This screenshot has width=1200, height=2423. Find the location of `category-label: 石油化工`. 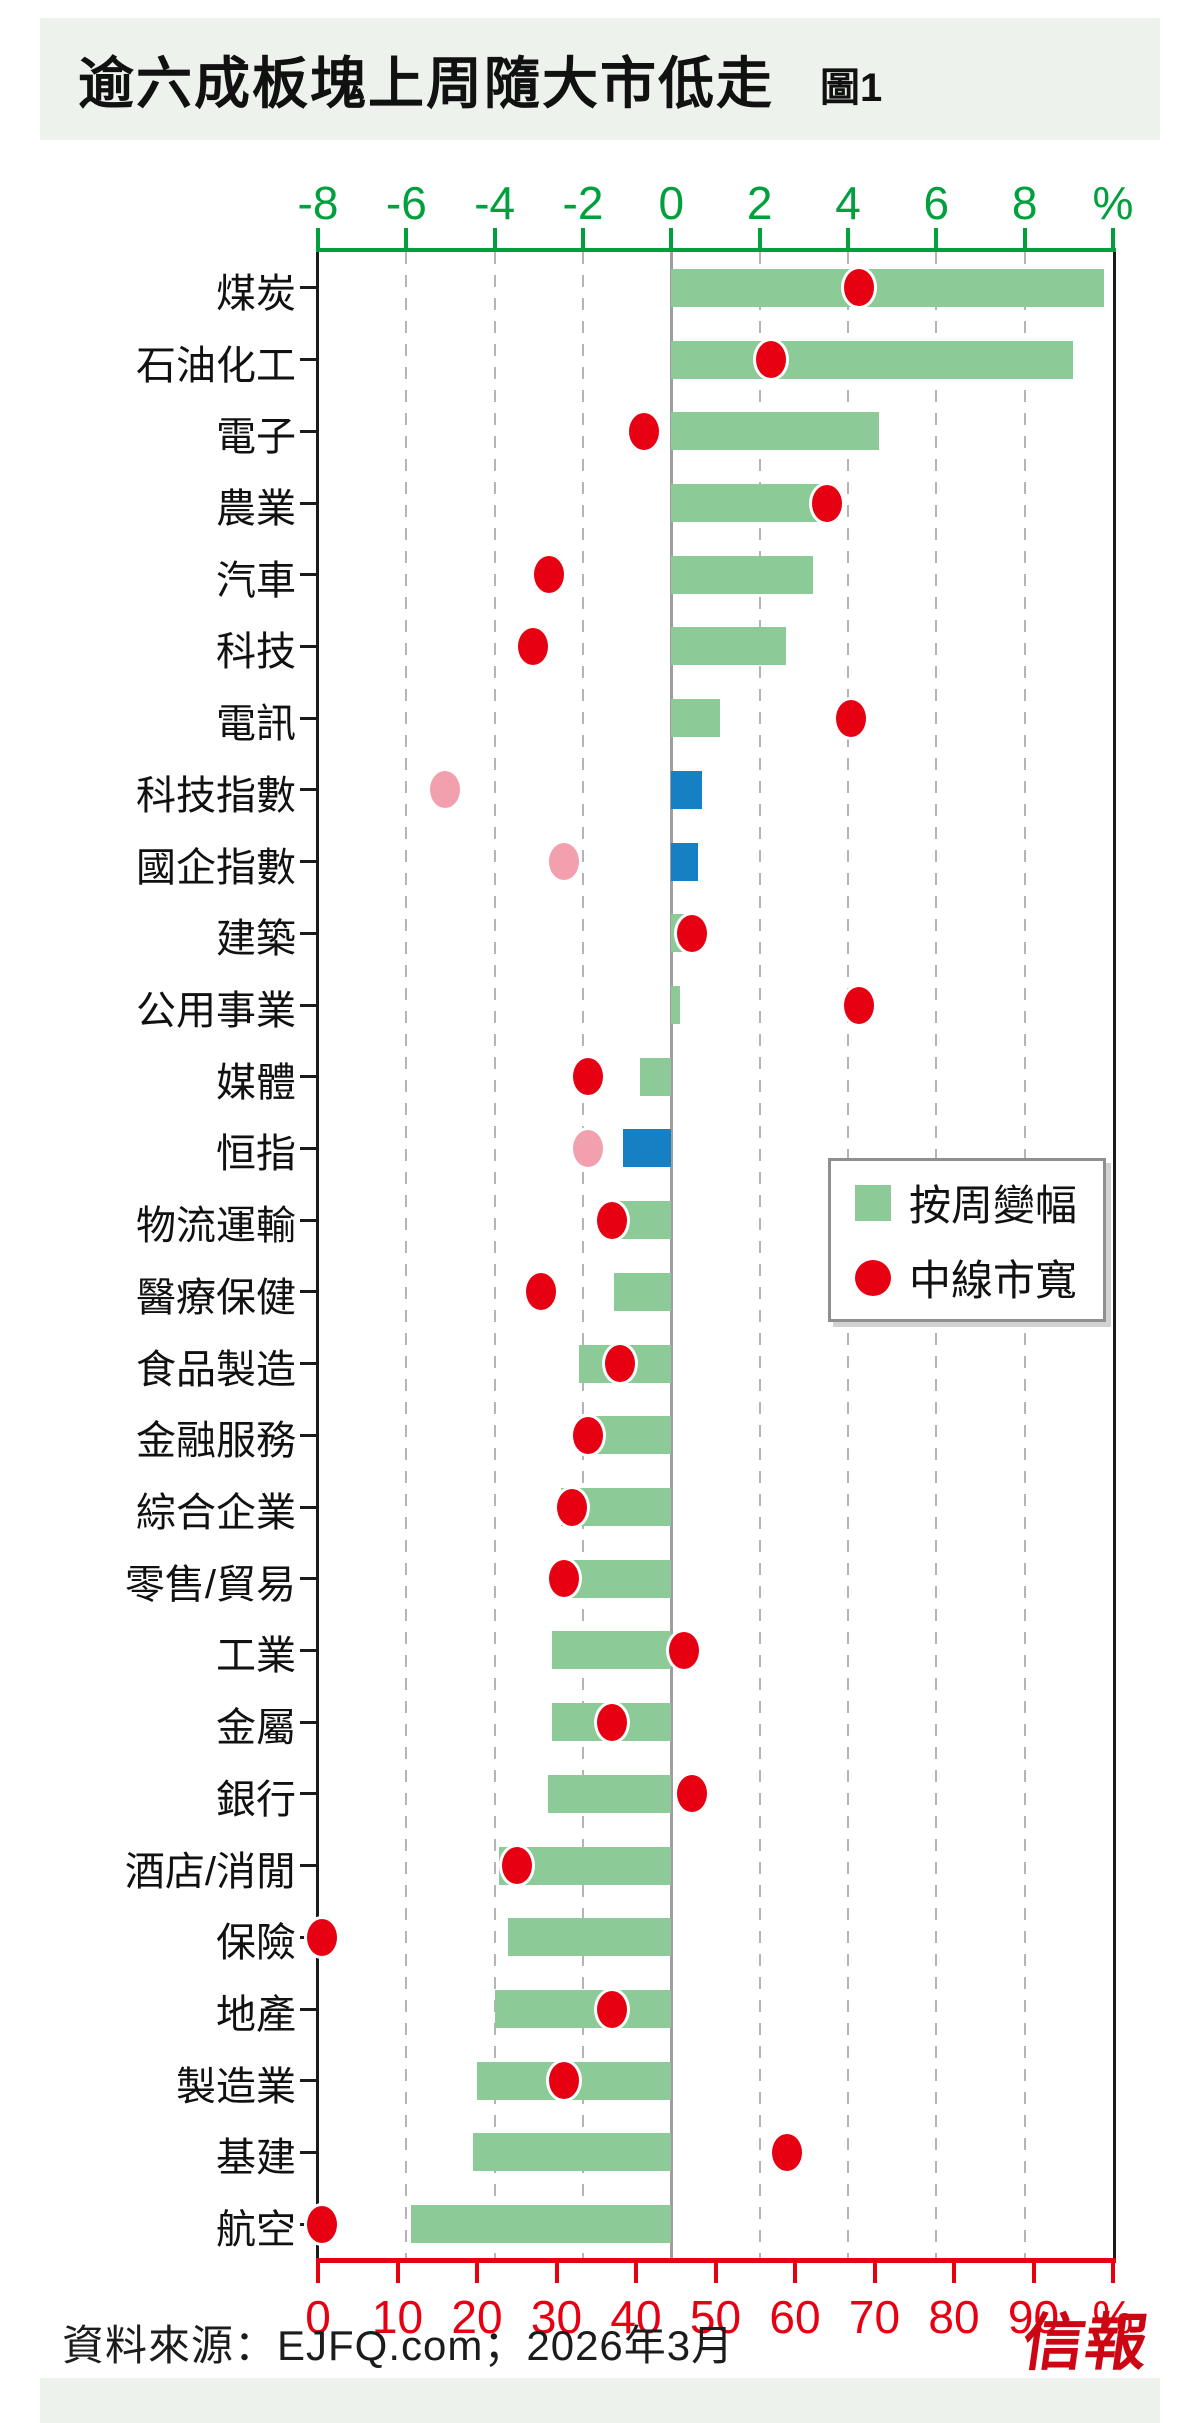

category-label: 石油化工 is located at coordinates (216, 365).